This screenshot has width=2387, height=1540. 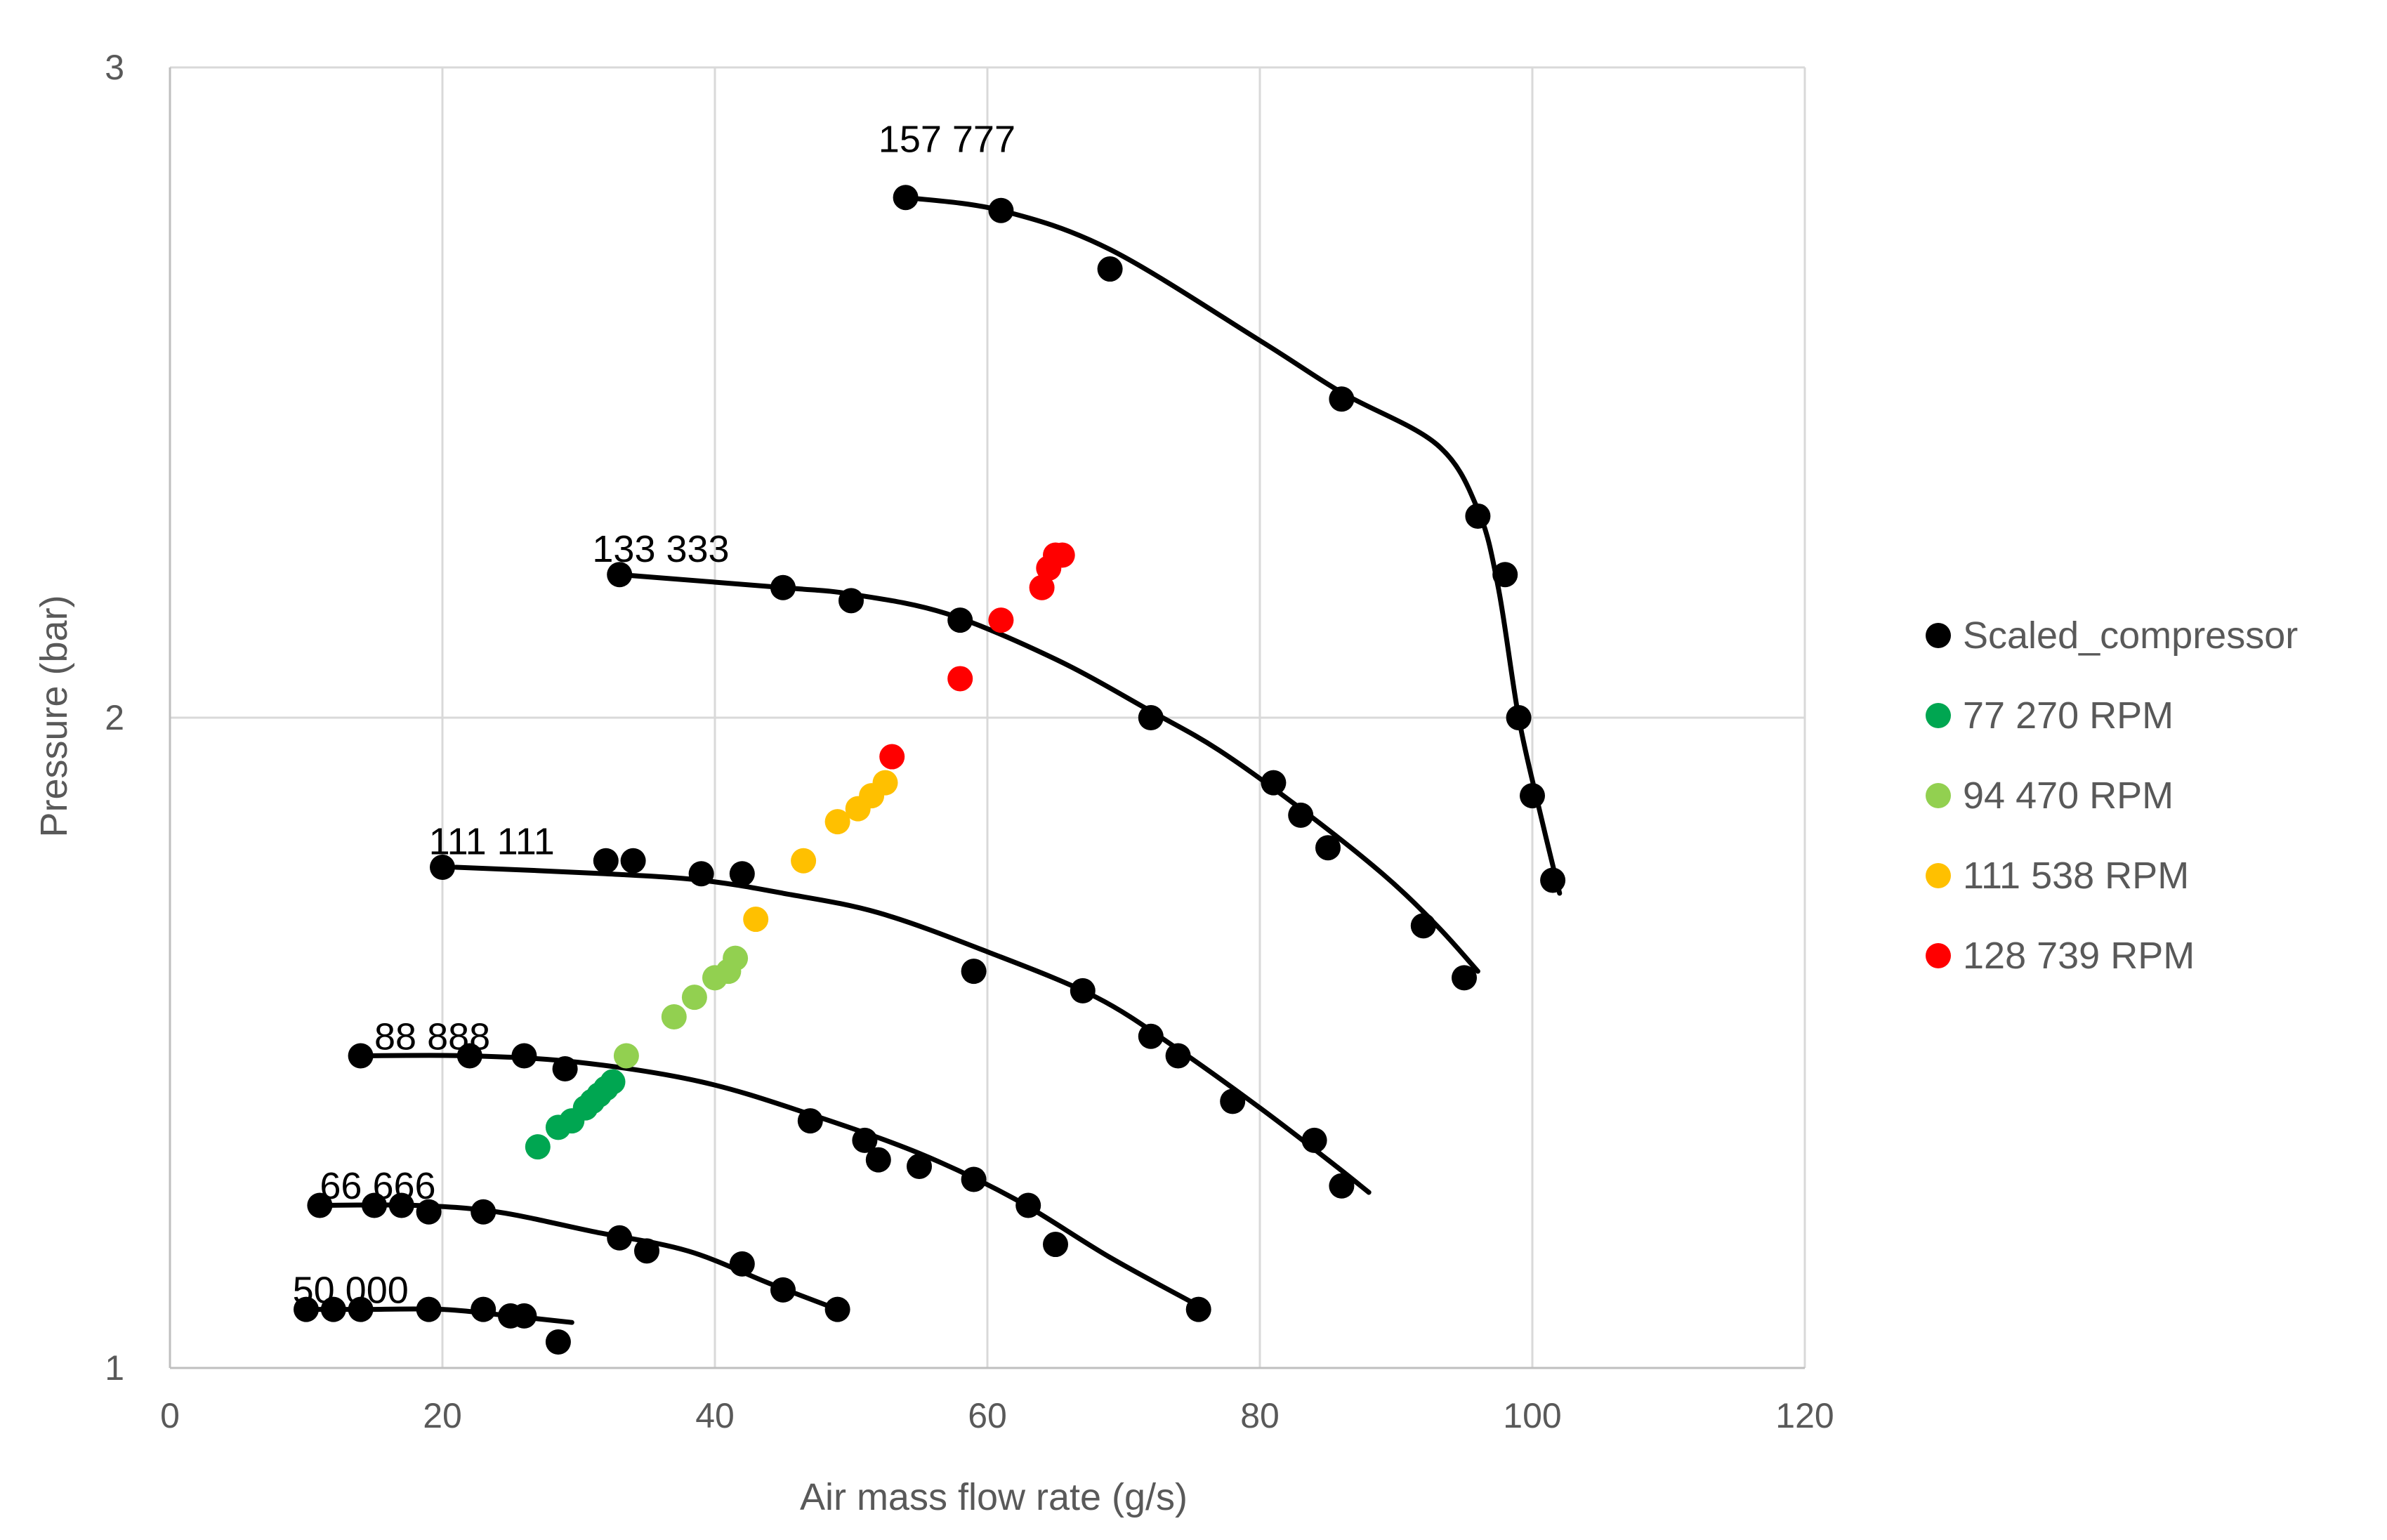 What do you see at coordinates (2068, 716) in the screenshot?
I see `legend-label: 77 270 RPM` at bounding box center [2068, 716].